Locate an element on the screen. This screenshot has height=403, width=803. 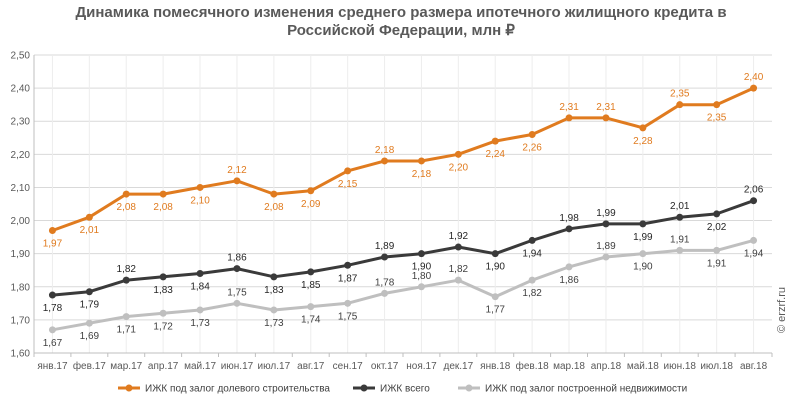
x-tick-label: фев.17 is located at coordinates (89, 366).